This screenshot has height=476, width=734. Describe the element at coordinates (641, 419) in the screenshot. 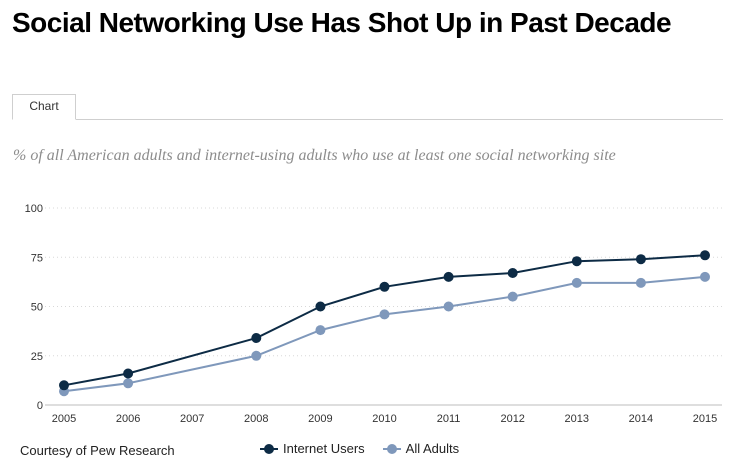

I see `x-tick-label-2014: 2014` at that location.